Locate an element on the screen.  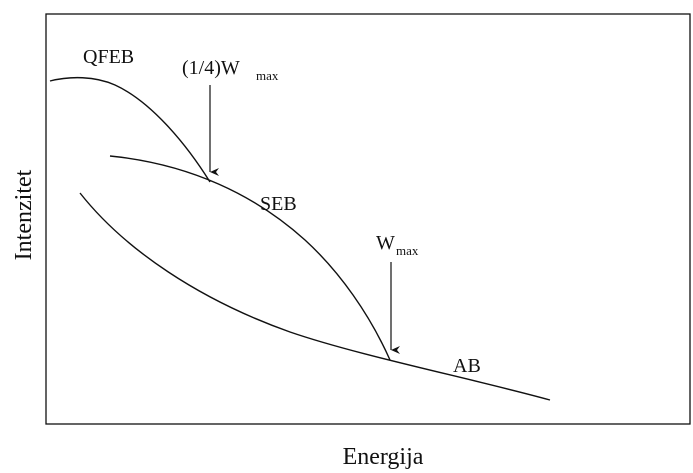
y-axis-label: Intenzitet is located at coordinates (24, 214).